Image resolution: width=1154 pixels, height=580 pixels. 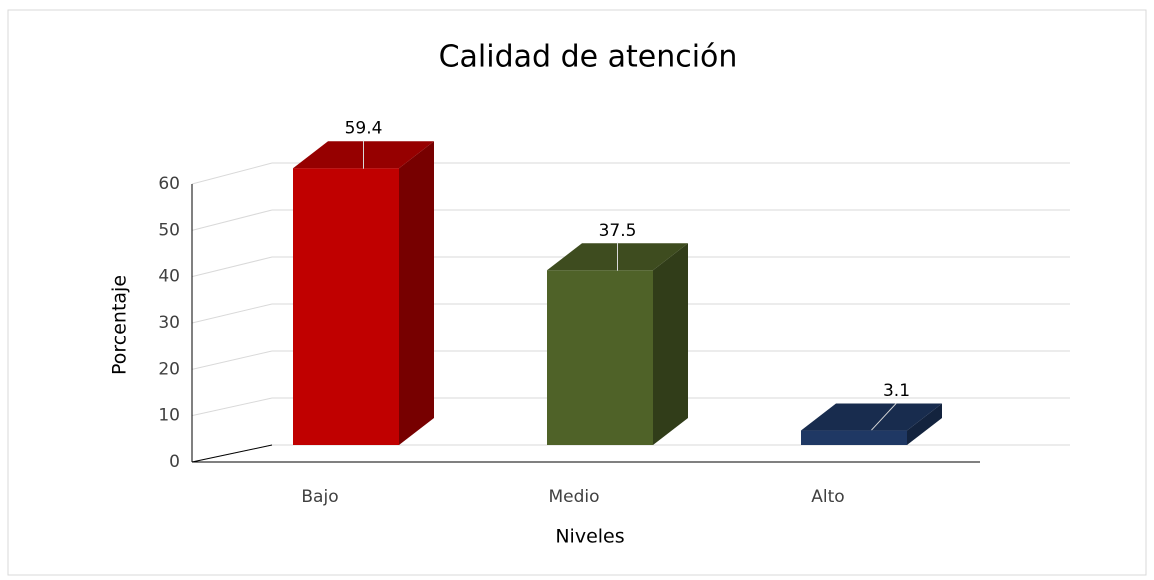 What do you see at coordinates (232, 453) in the screenshot?
I see `floor-edge` at bounding box center [232, 453].